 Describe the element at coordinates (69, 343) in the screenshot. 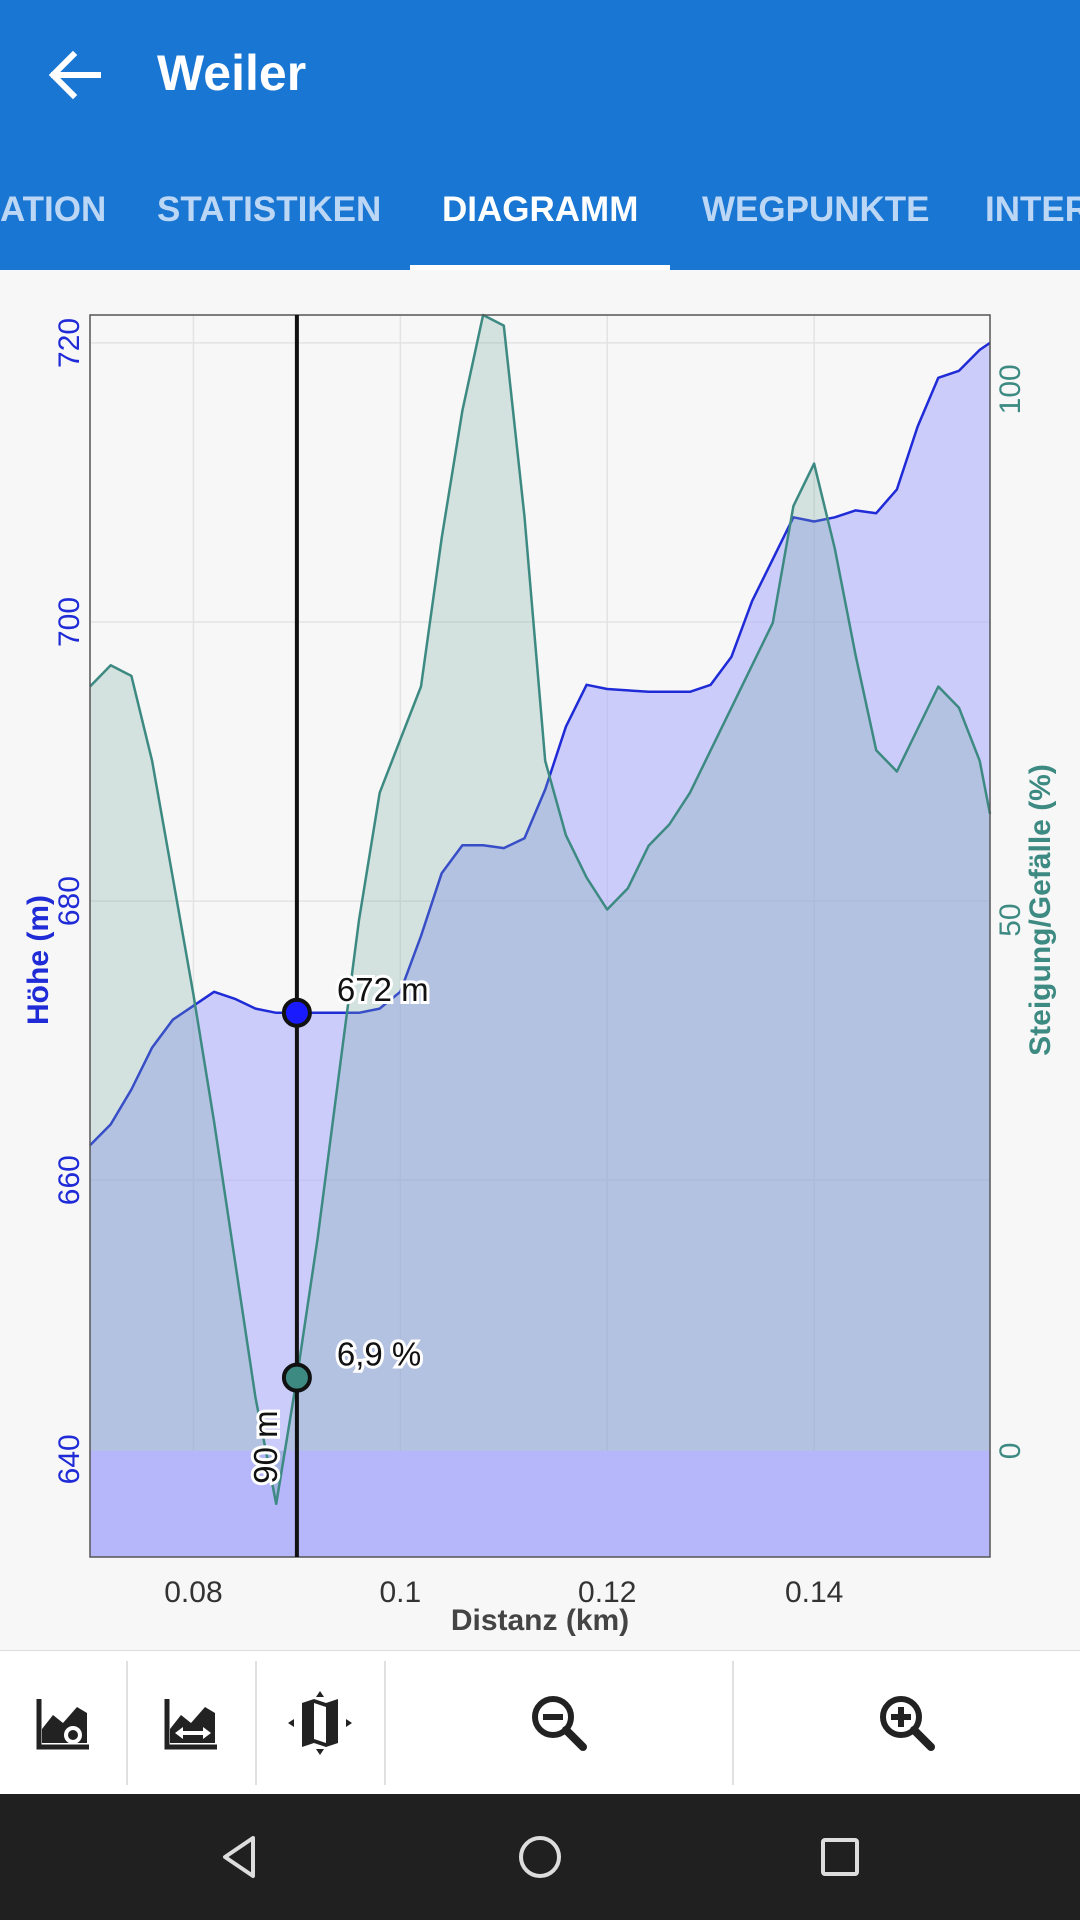

I see `y-tick-label: 720` at that location.